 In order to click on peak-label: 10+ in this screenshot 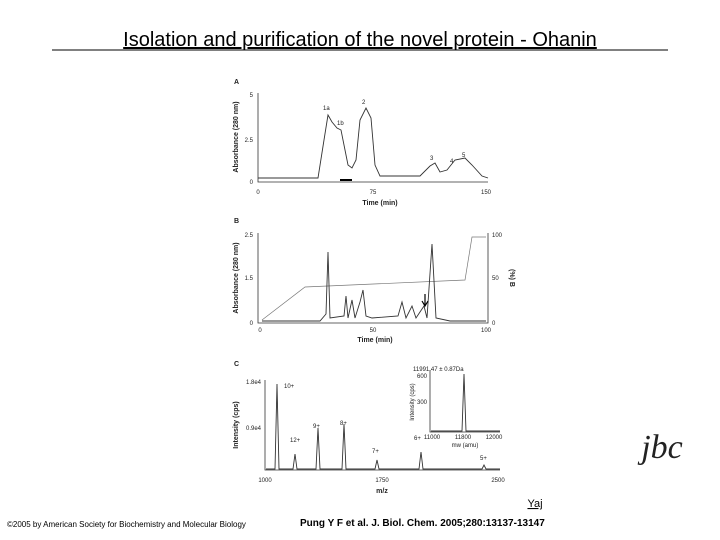, I will do `click(289, 387)`.